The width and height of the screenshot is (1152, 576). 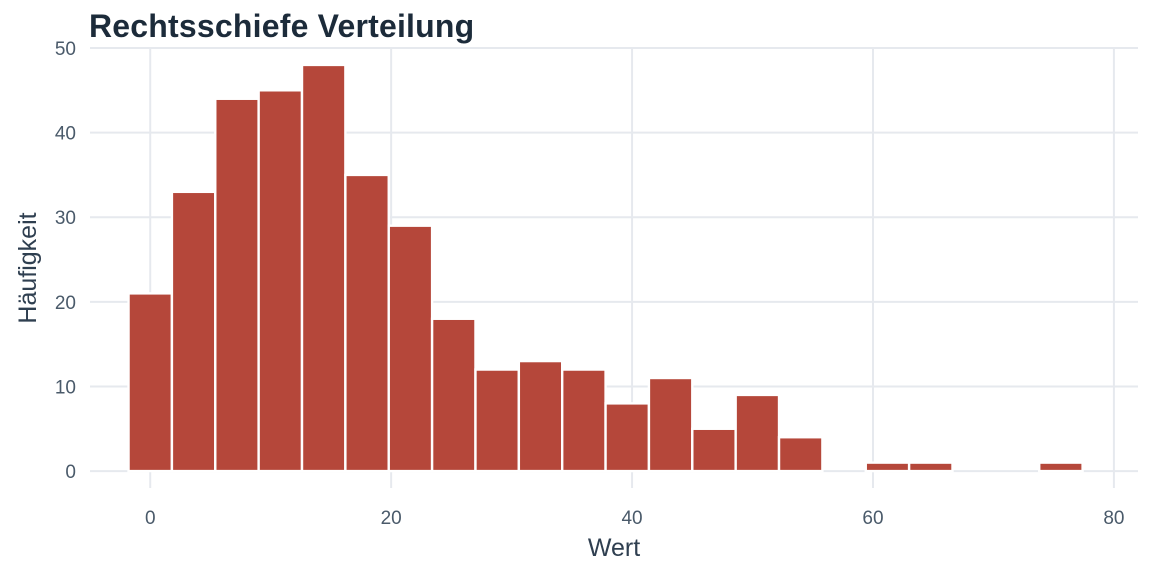 I want to click on x-axis-title: Wert, so click(x=614, y=548).